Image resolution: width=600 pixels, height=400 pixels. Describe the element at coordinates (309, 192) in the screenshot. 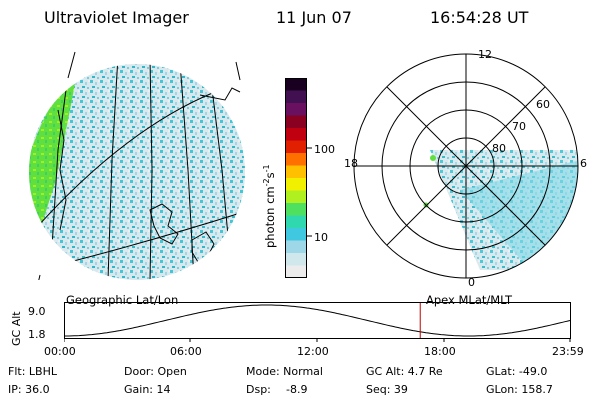

I see `colorbar-ticks` at that location.